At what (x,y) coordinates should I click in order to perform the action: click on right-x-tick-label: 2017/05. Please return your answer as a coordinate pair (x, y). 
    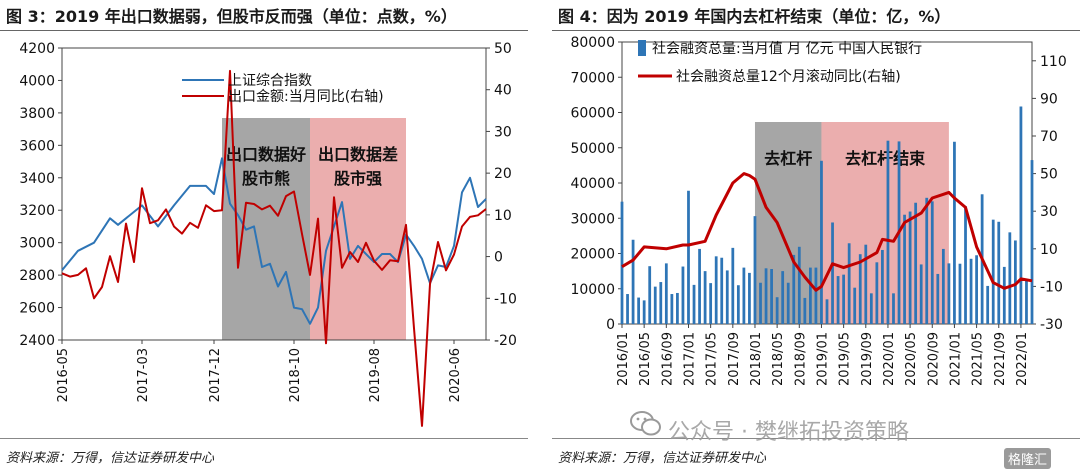
    Looking at the image, I should click on (712, 359).